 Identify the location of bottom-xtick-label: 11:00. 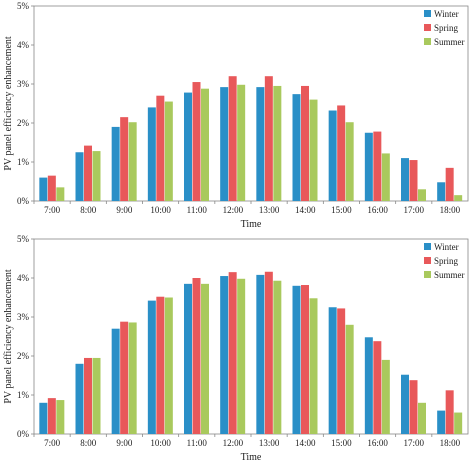
(197, 443).